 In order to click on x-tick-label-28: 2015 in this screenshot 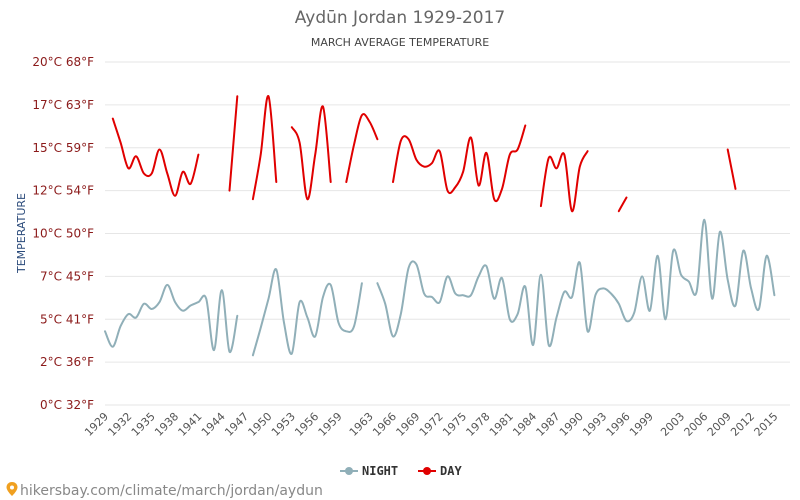, I will do `click(766, 424)`.